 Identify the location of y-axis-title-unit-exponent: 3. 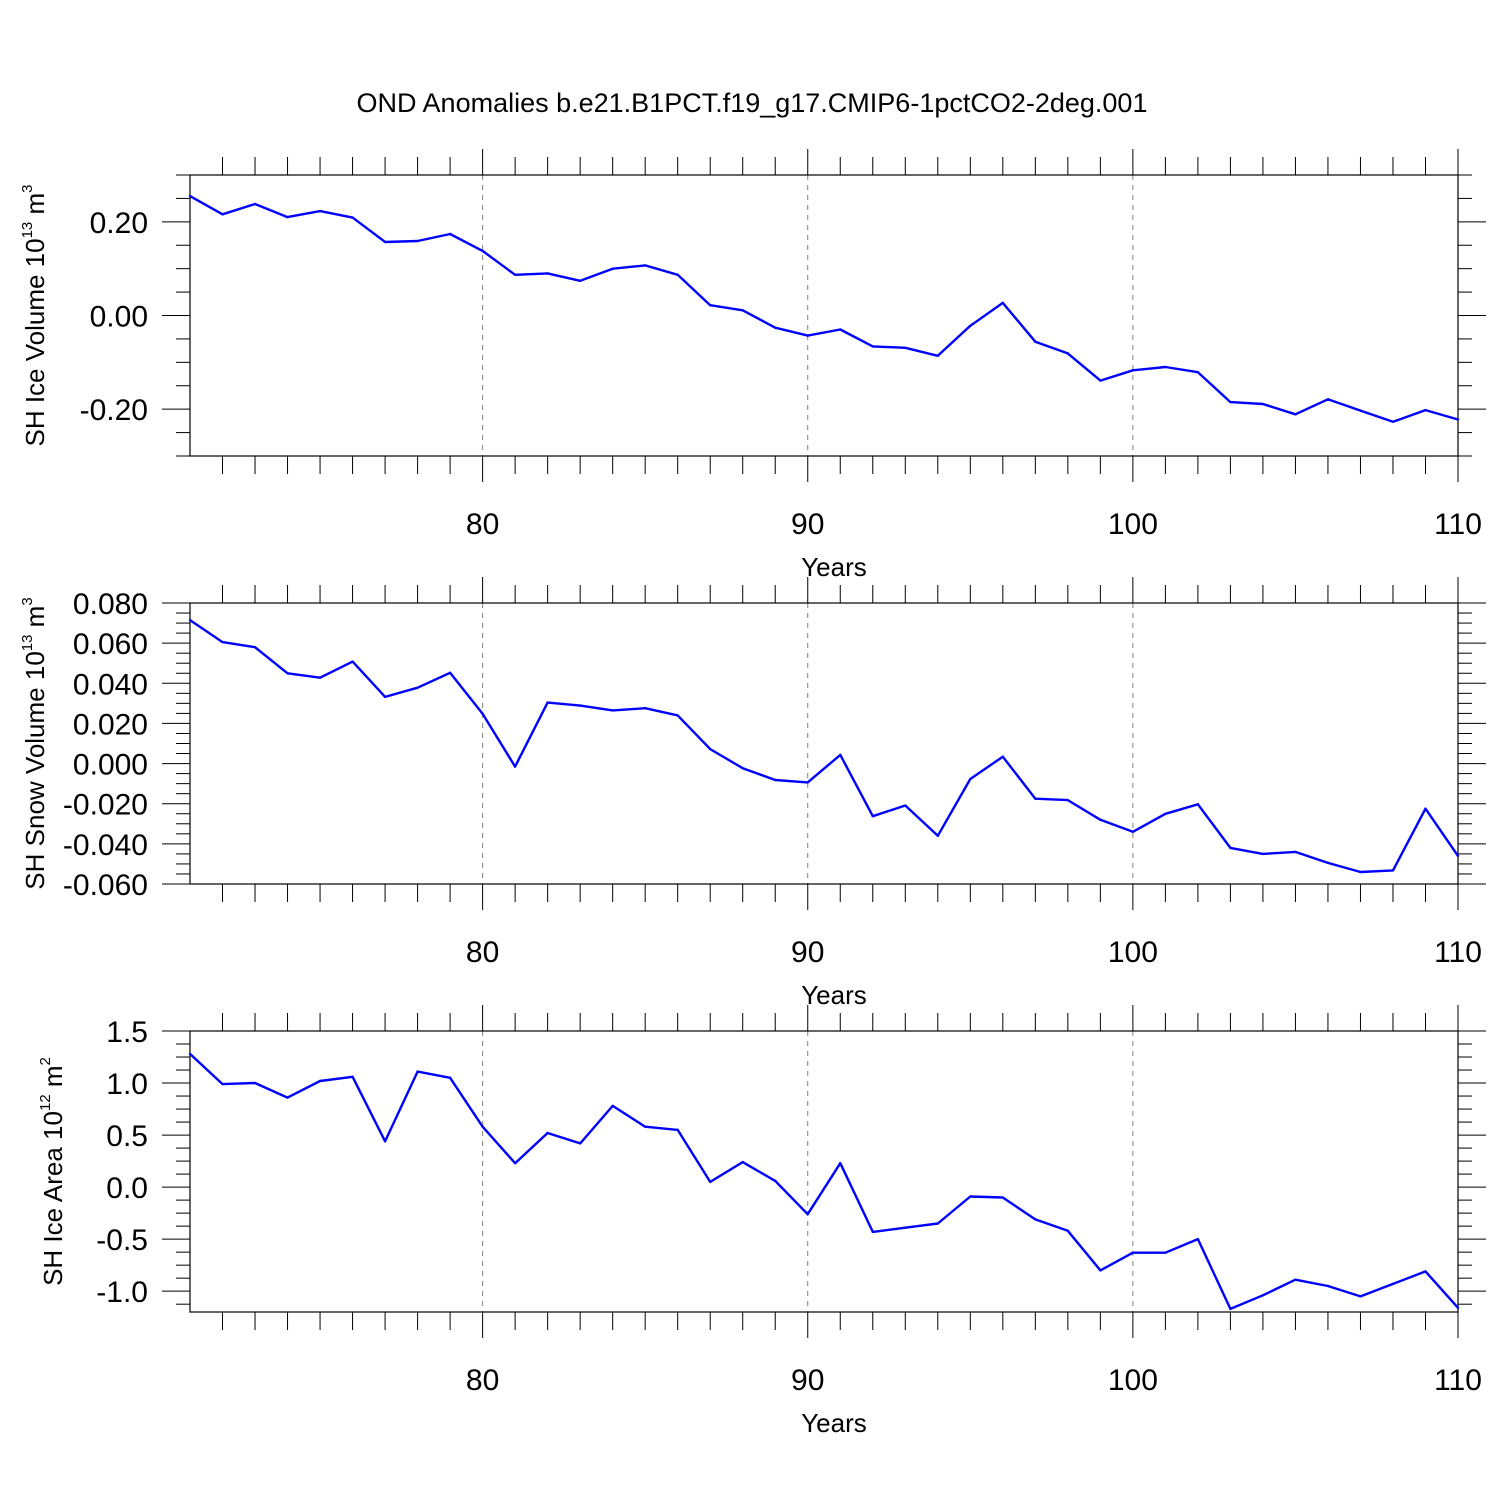
(27, 601).